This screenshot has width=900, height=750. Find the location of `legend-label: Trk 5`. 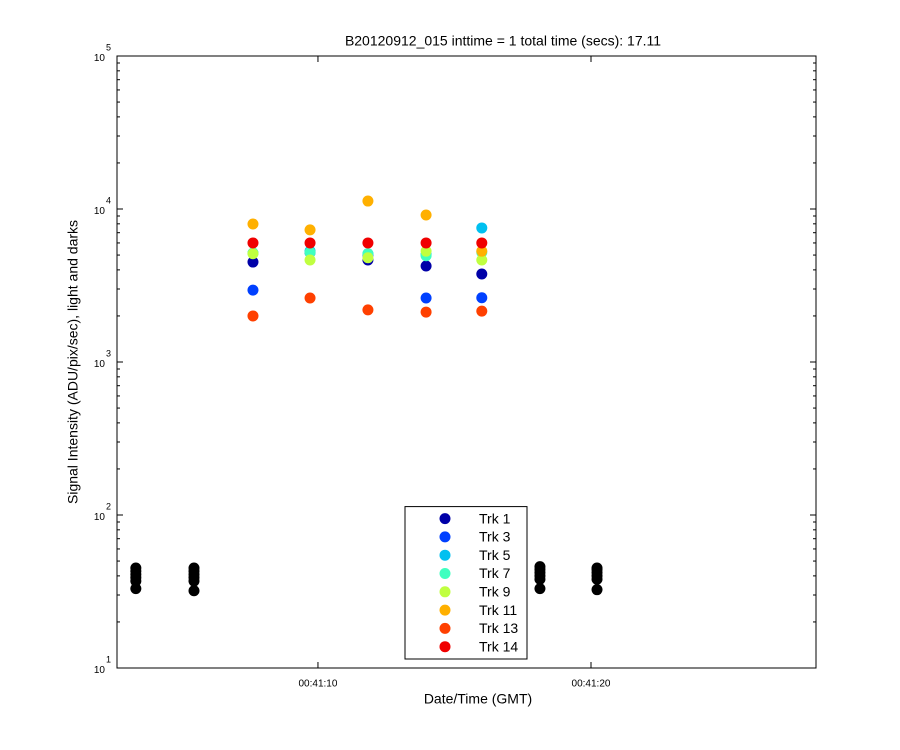

legend-label: Trk 5 is located at coordinates (495, 555).